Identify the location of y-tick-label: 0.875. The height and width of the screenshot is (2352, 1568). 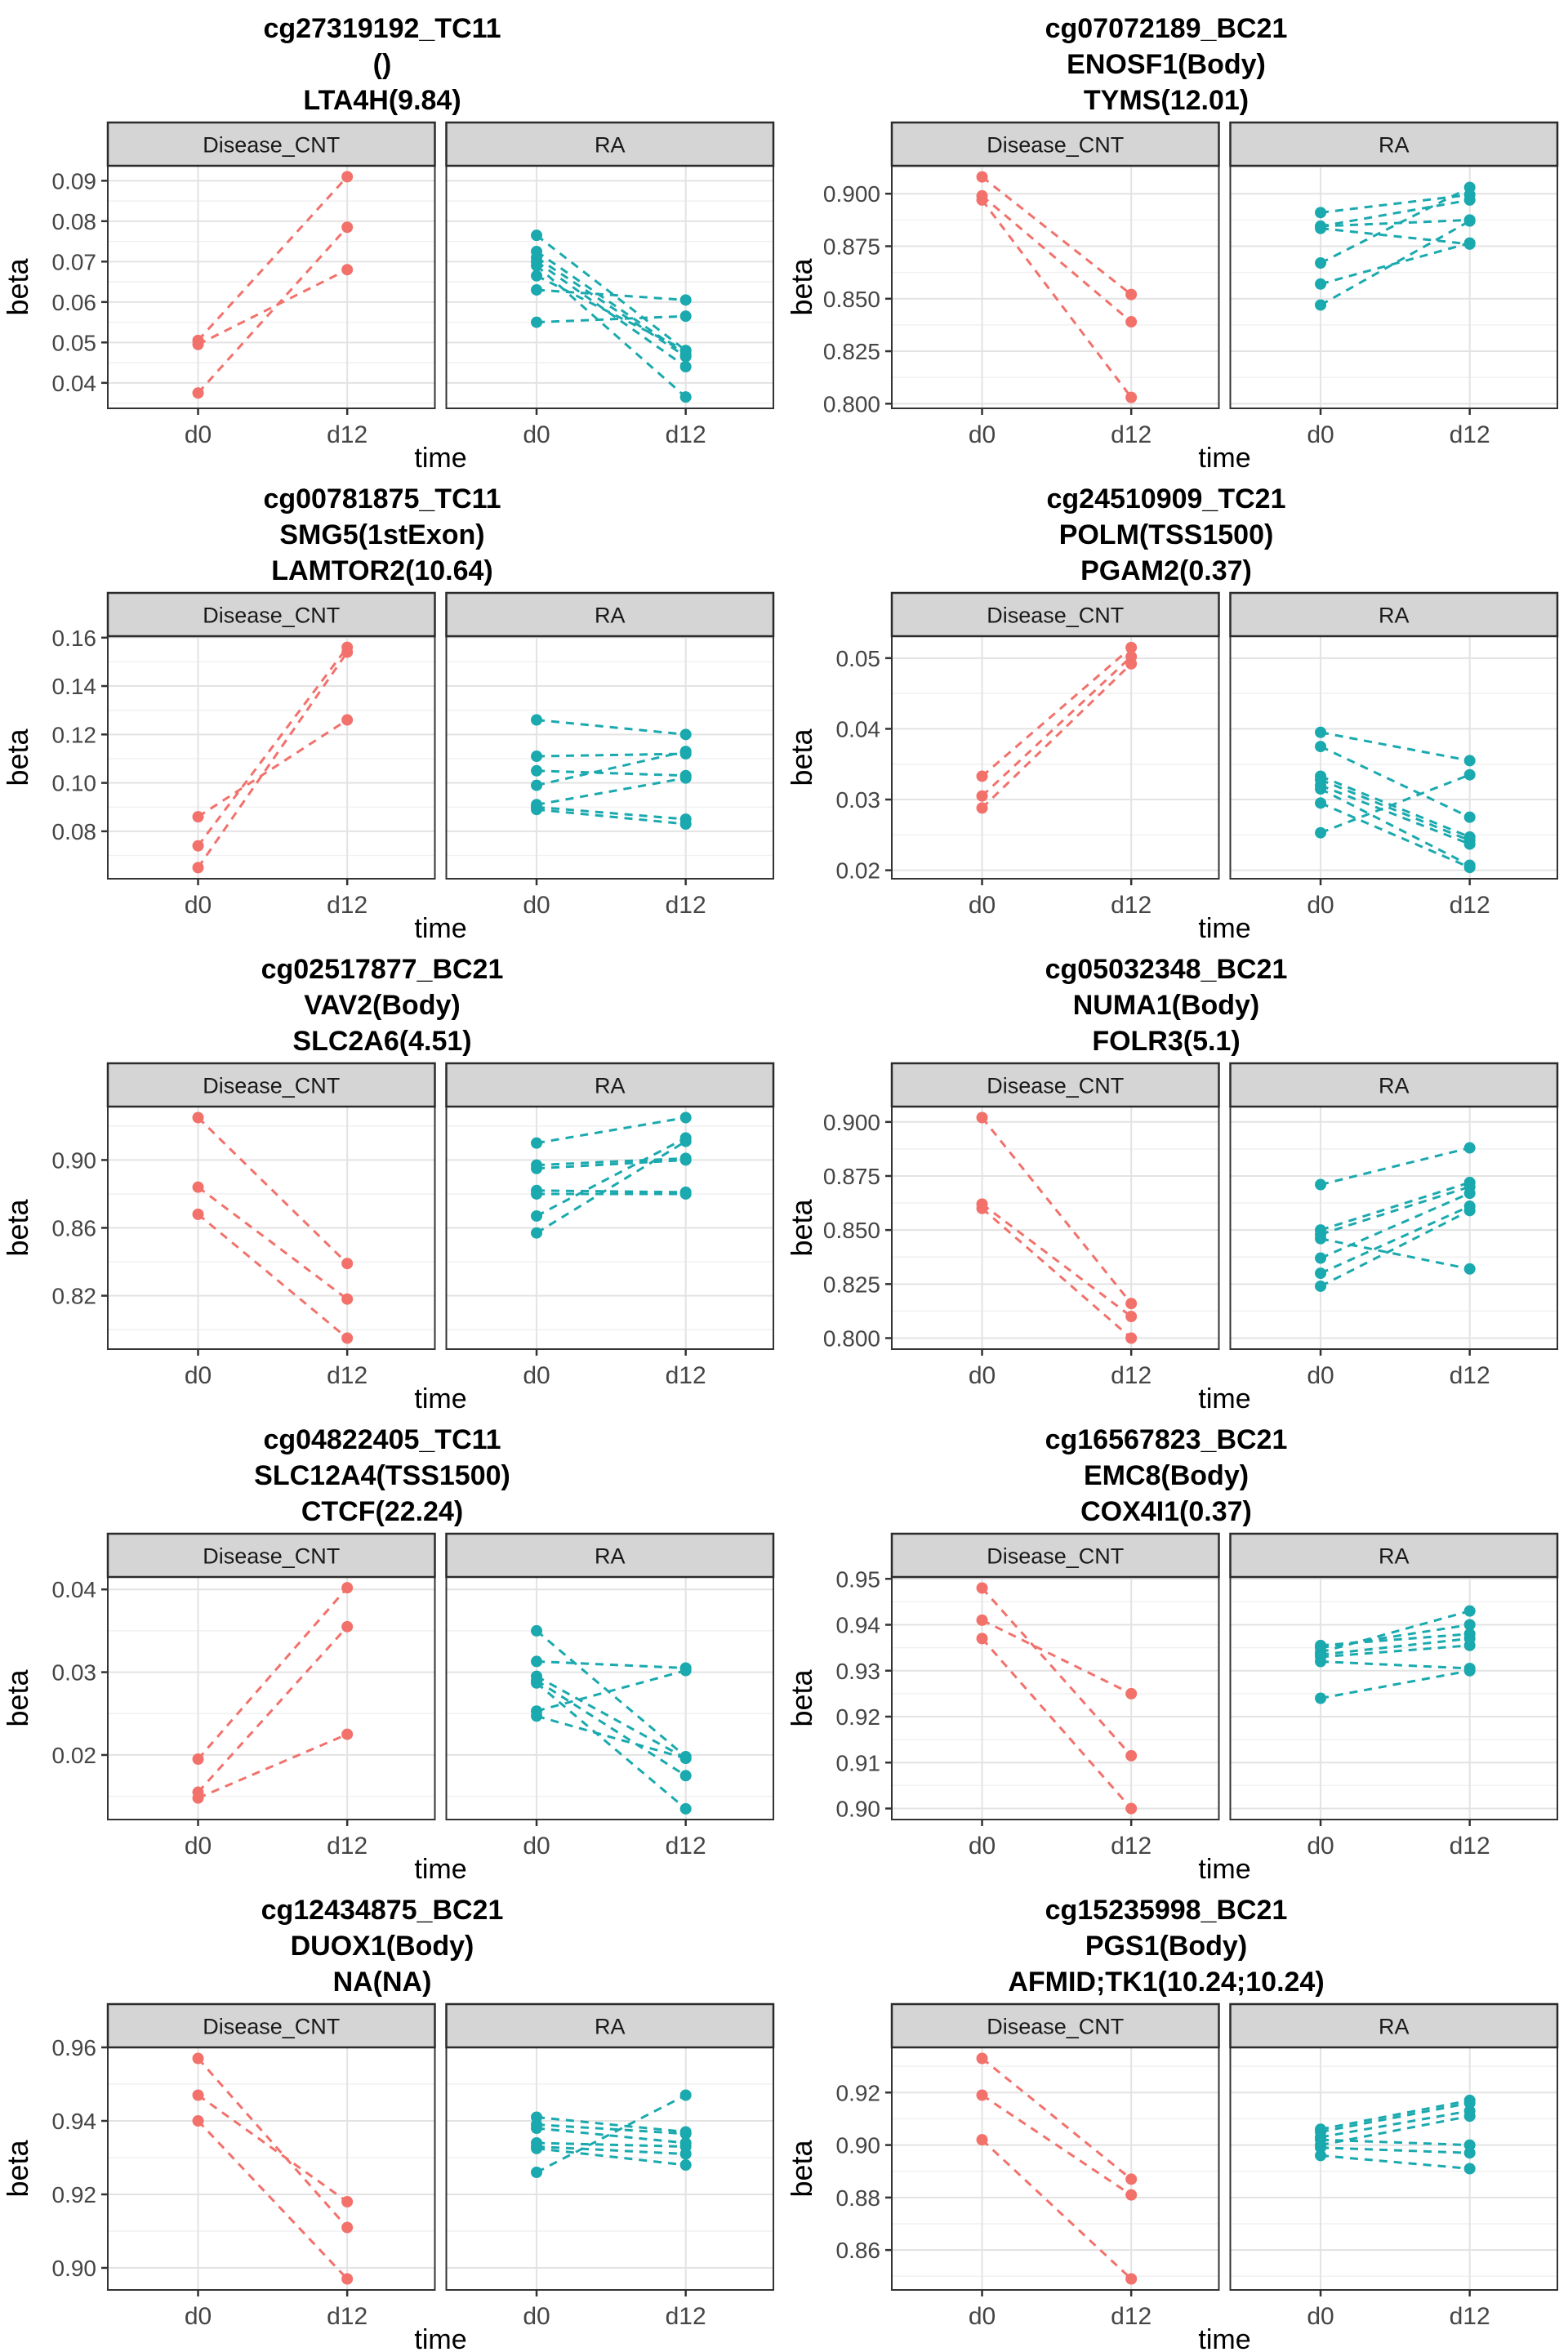
(851, 1176).